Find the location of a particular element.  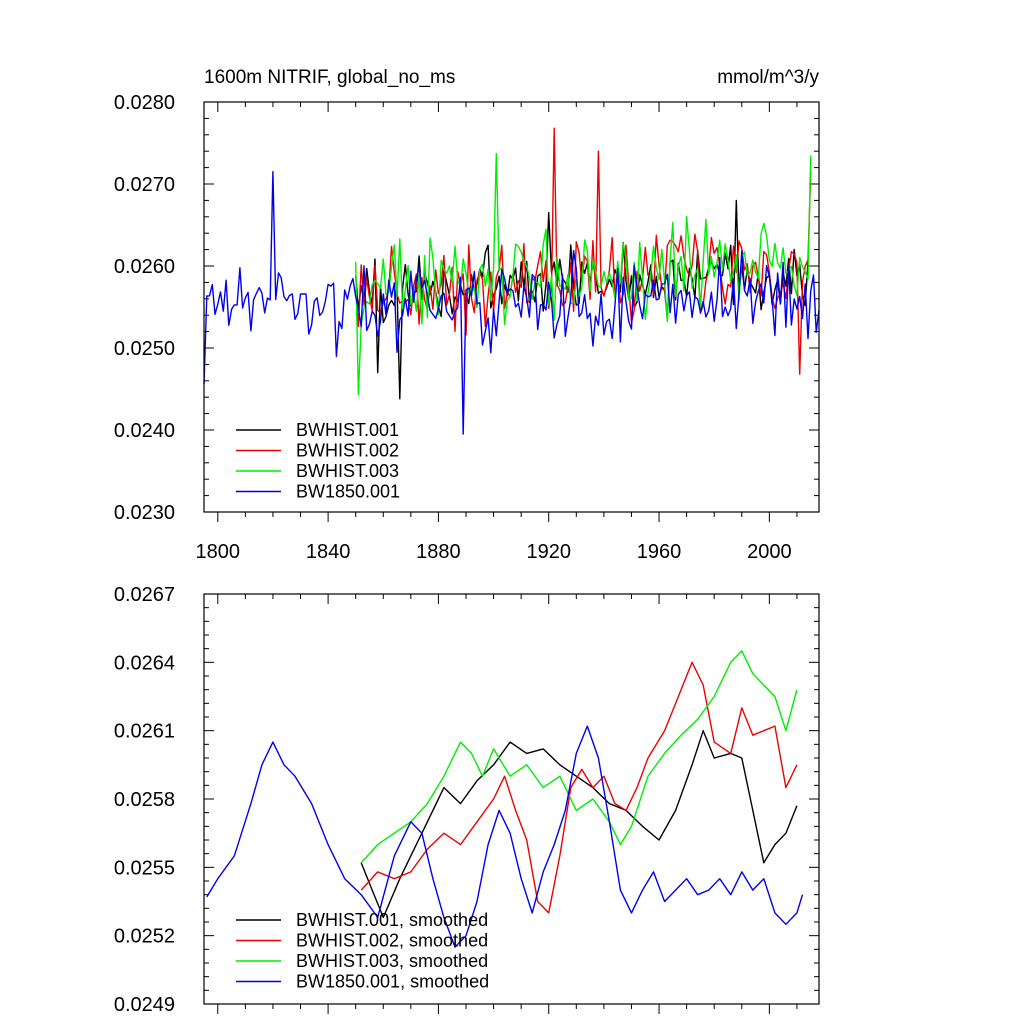

x-tick-label: 2000 is located at coordinates (769, 552).